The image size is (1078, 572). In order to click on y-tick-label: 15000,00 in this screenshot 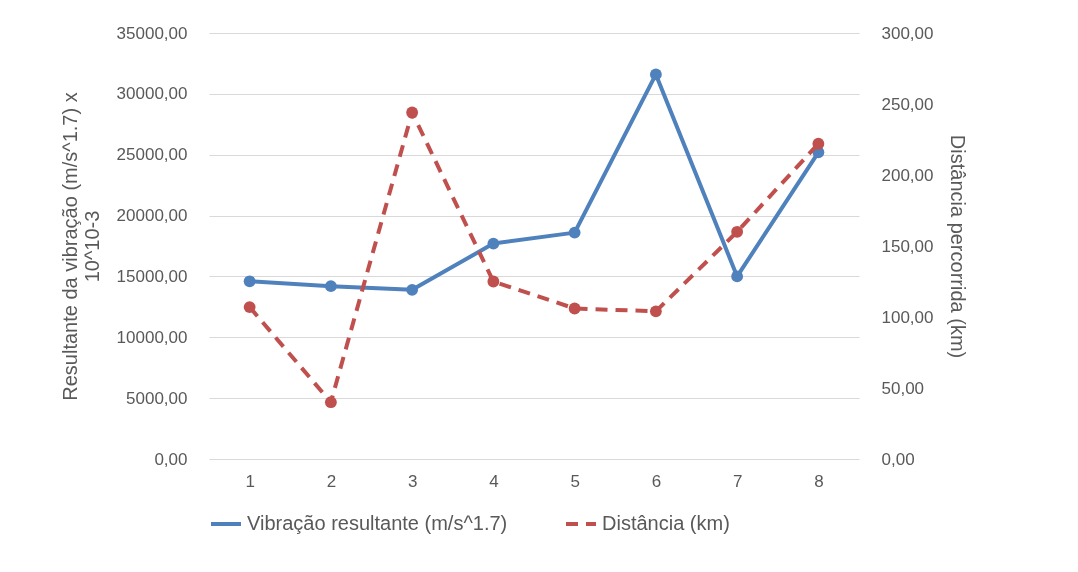, I will do `click(152, 276)`.